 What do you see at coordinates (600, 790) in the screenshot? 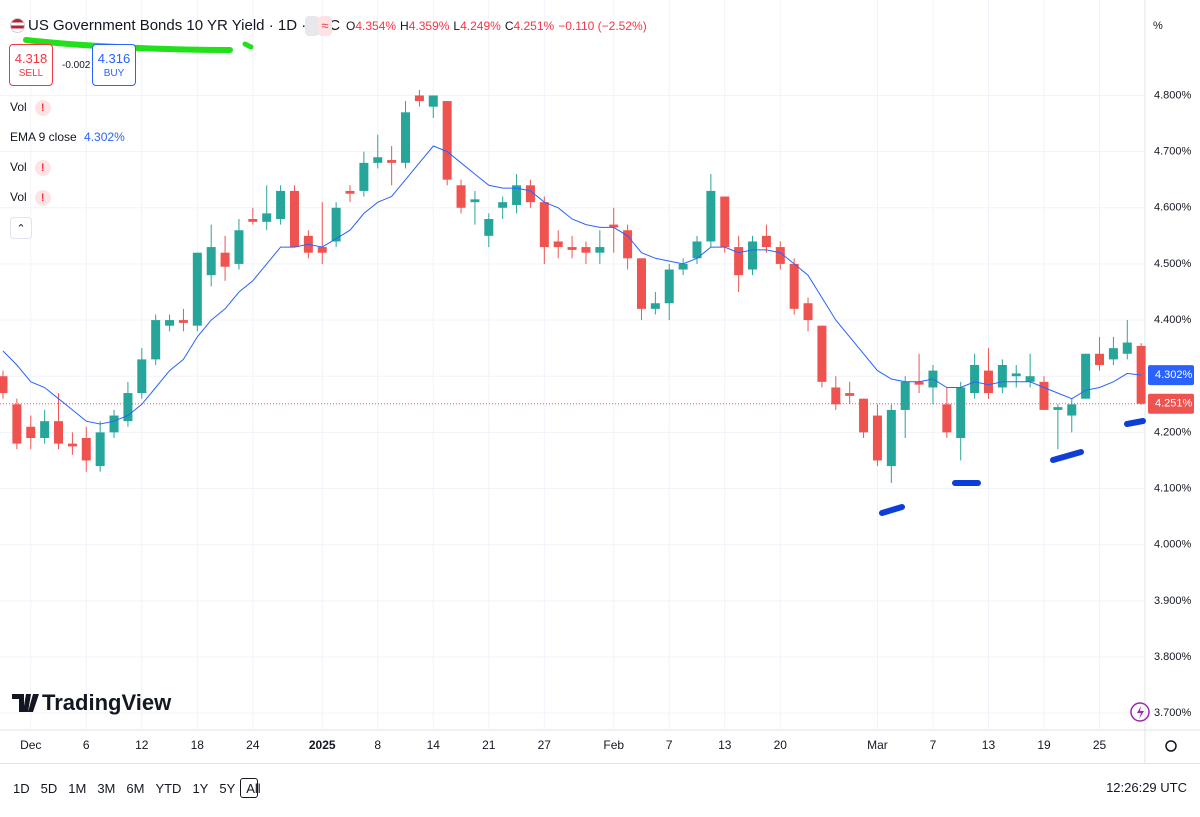
I see `toolbar: 1D 5D 1M 3M 6M YTD 1Y 5Y All 12:26:29 UTC` at bounding box center [600, 790].